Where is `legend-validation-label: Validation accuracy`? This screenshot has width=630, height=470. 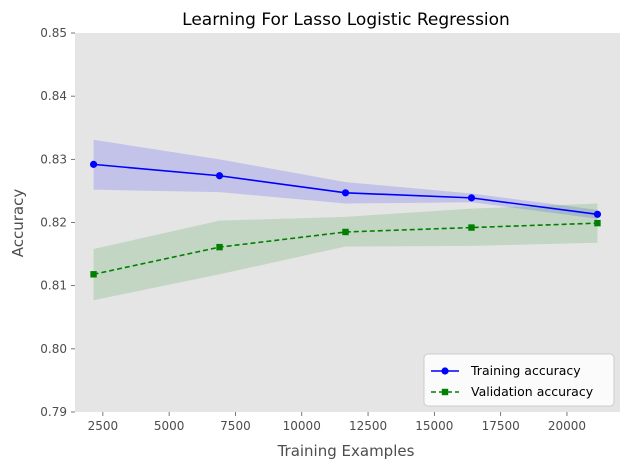
legend-validation-label: Validation accuracy is located at coordinates (532, 391).